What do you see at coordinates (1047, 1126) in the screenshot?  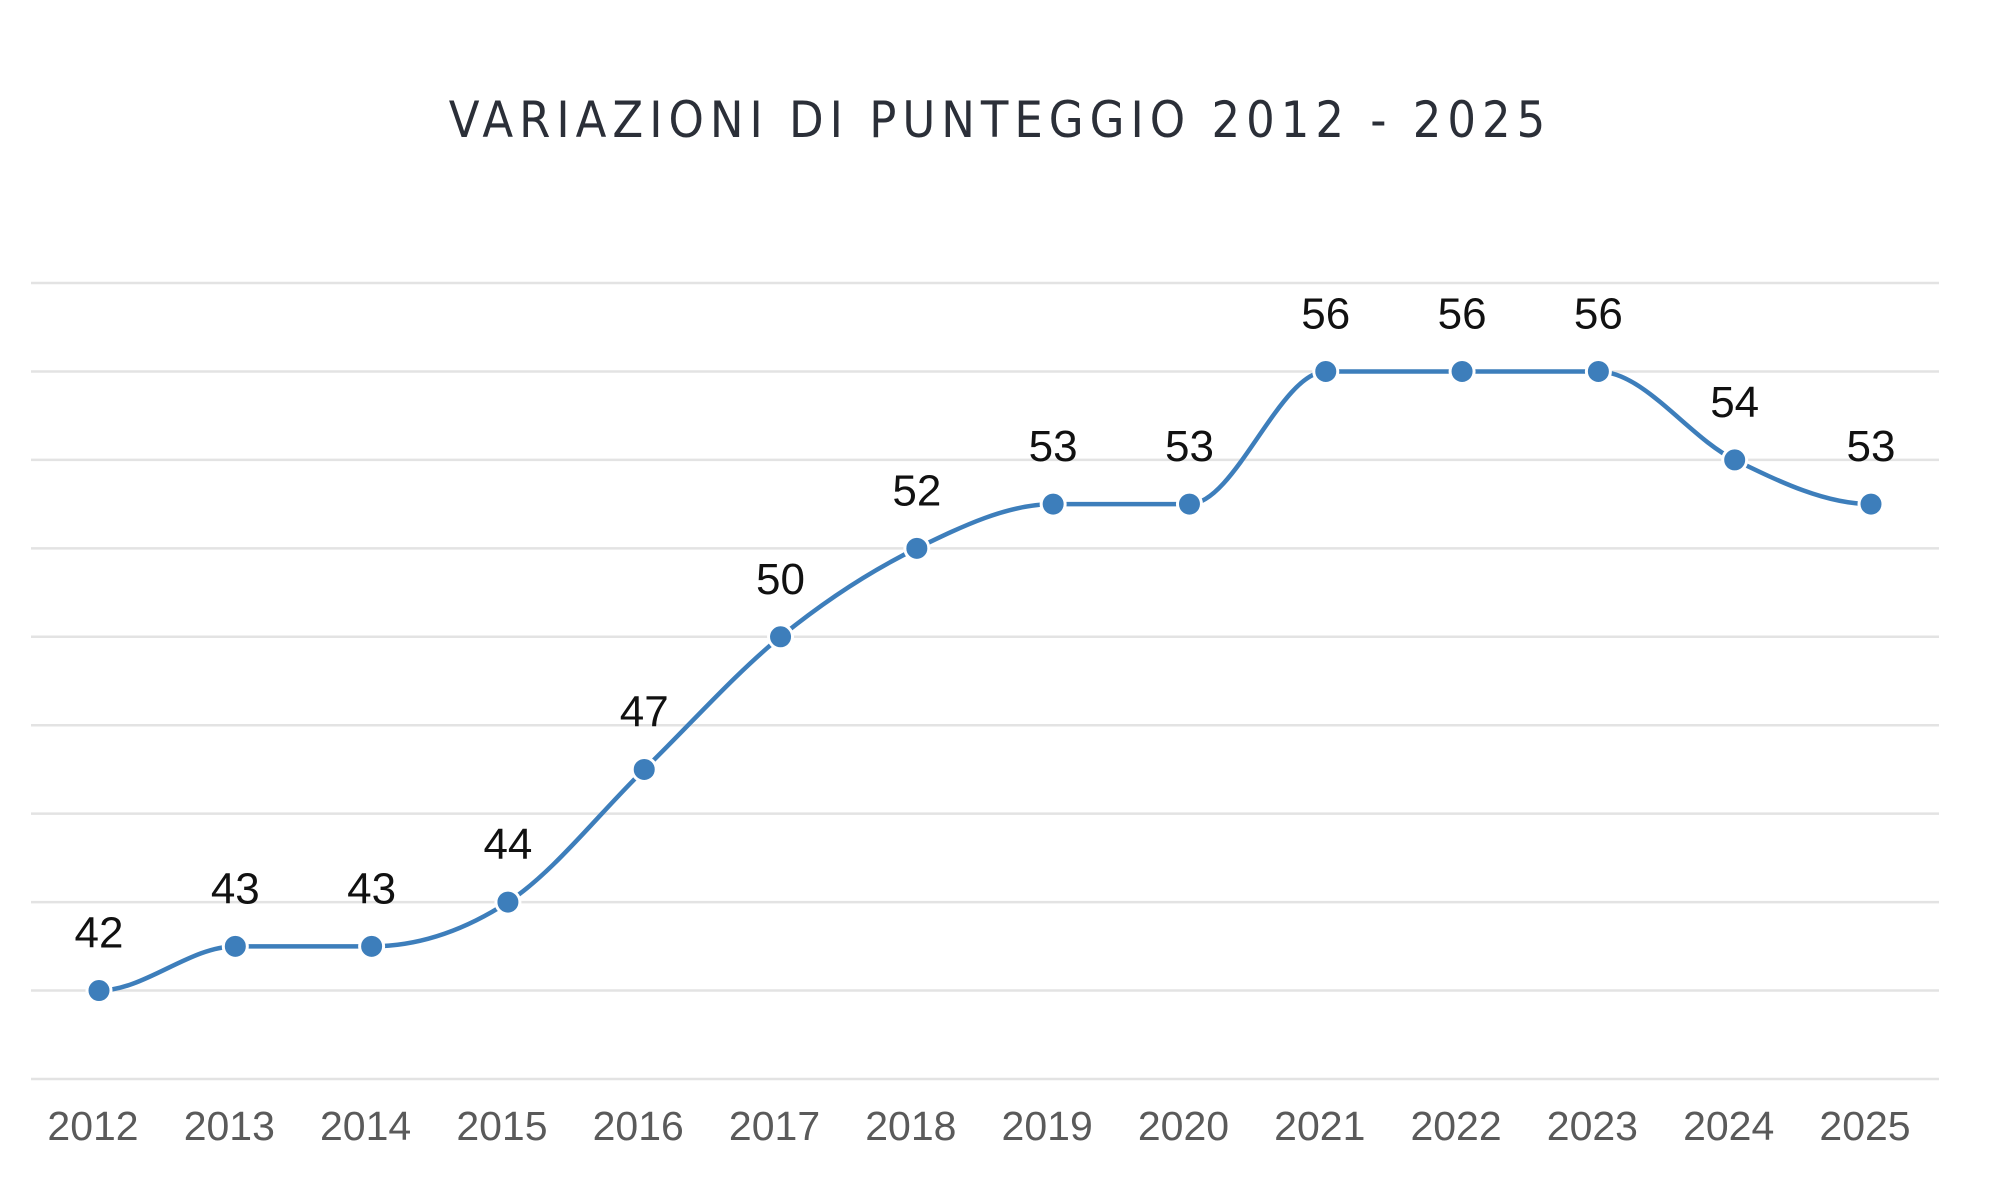 I see `x-tick-label: 2019` at bounding box center [1047, 1126].